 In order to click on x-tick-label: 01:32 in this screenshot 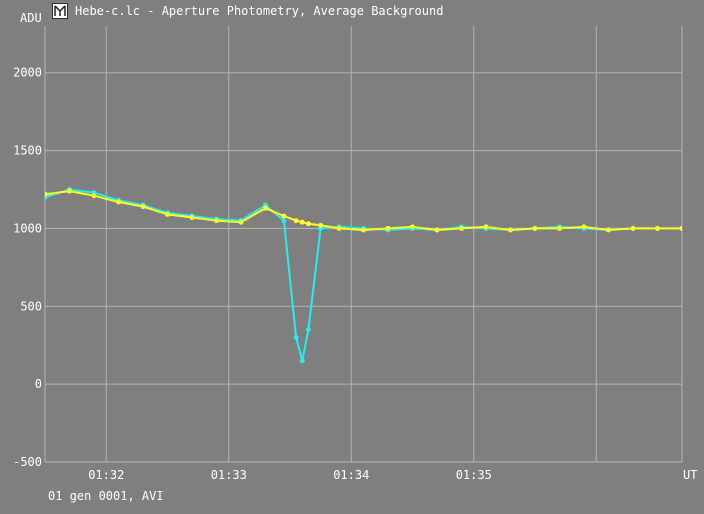, I will do `click(106, 475)`.